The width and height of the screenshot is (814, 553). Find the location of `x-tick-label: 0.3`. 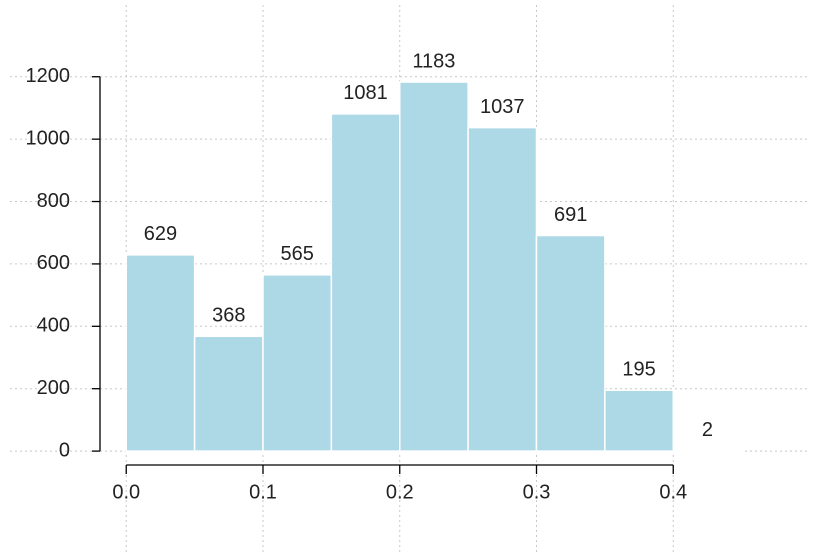

x-tick-label: 0.3 is located at coordinates (537, 492).